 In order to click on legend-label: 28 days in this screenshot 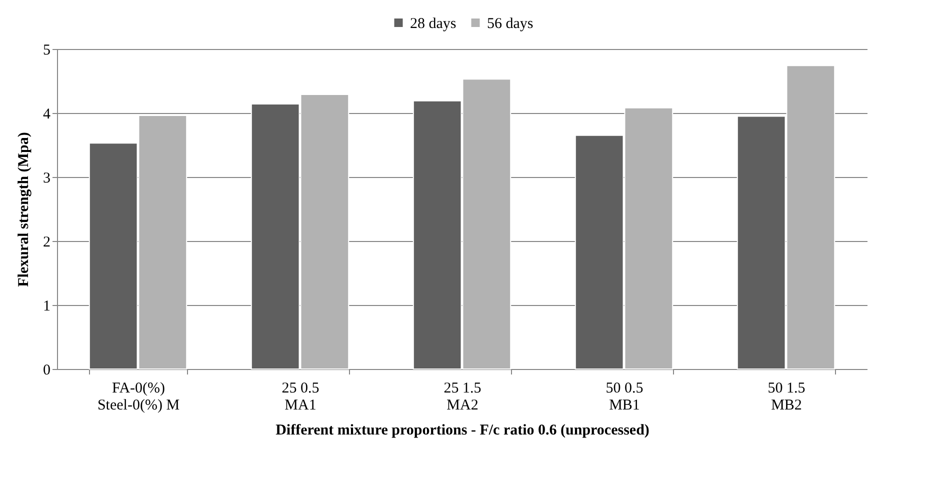, I will do `click(433, 24)`.